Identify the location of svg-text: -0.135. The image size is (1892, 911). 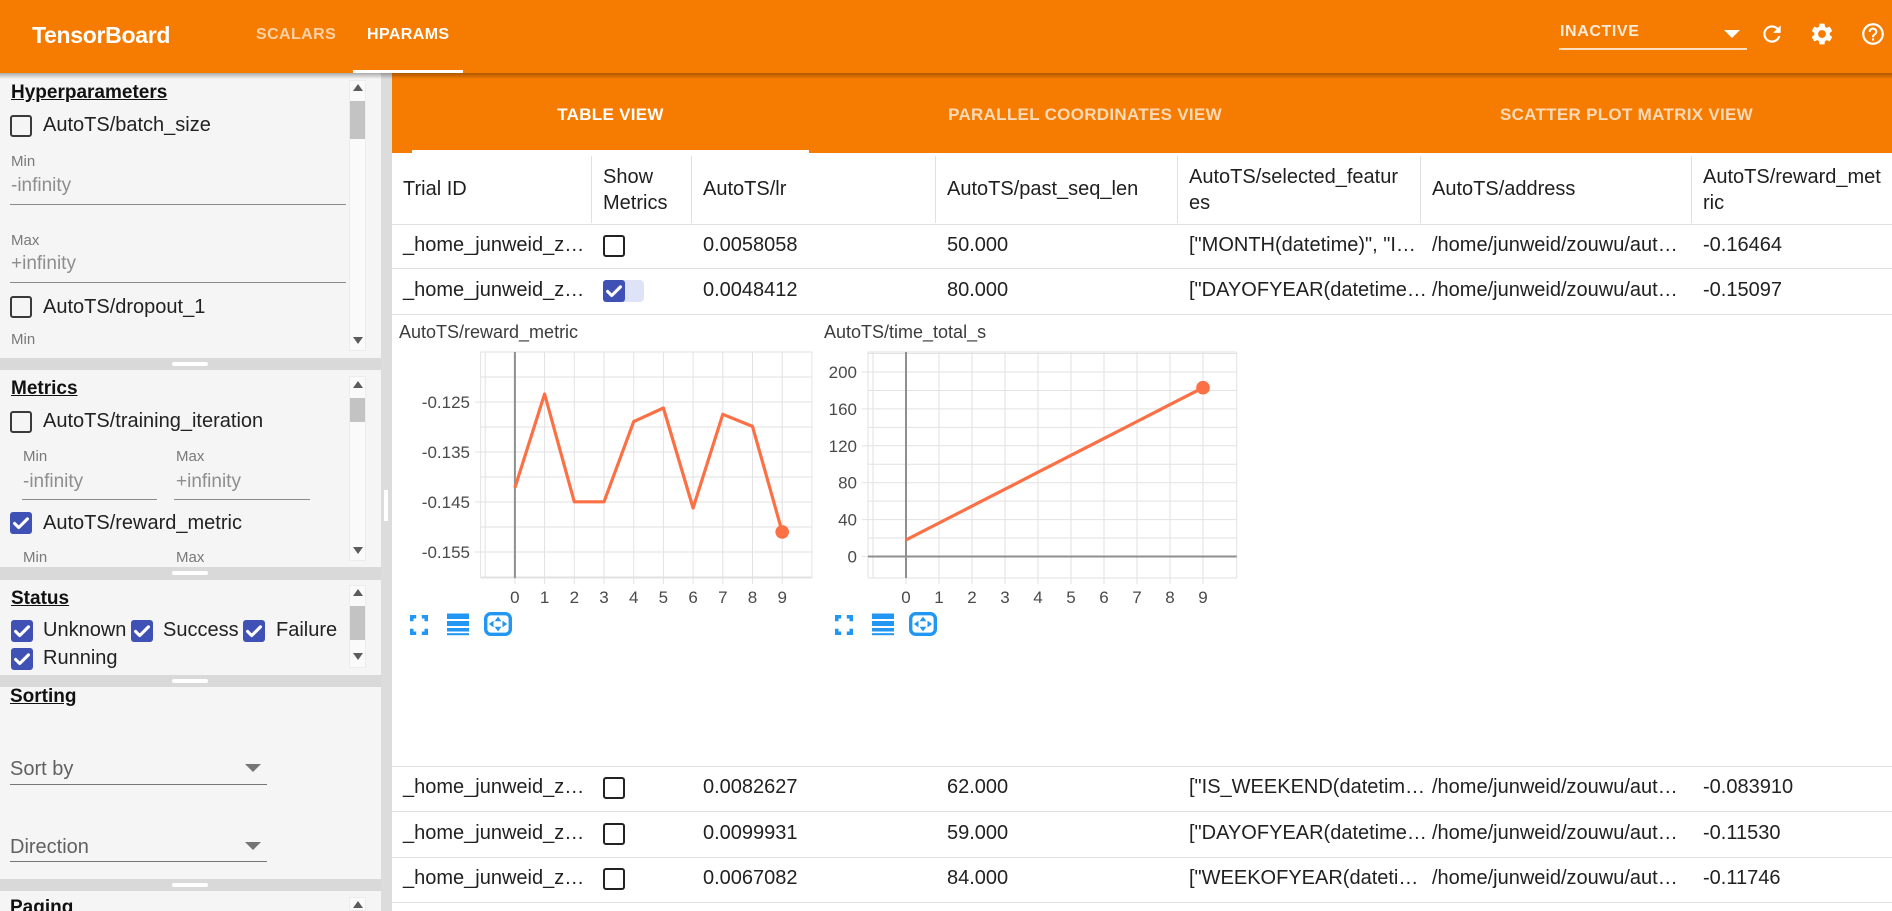
(446, 452).